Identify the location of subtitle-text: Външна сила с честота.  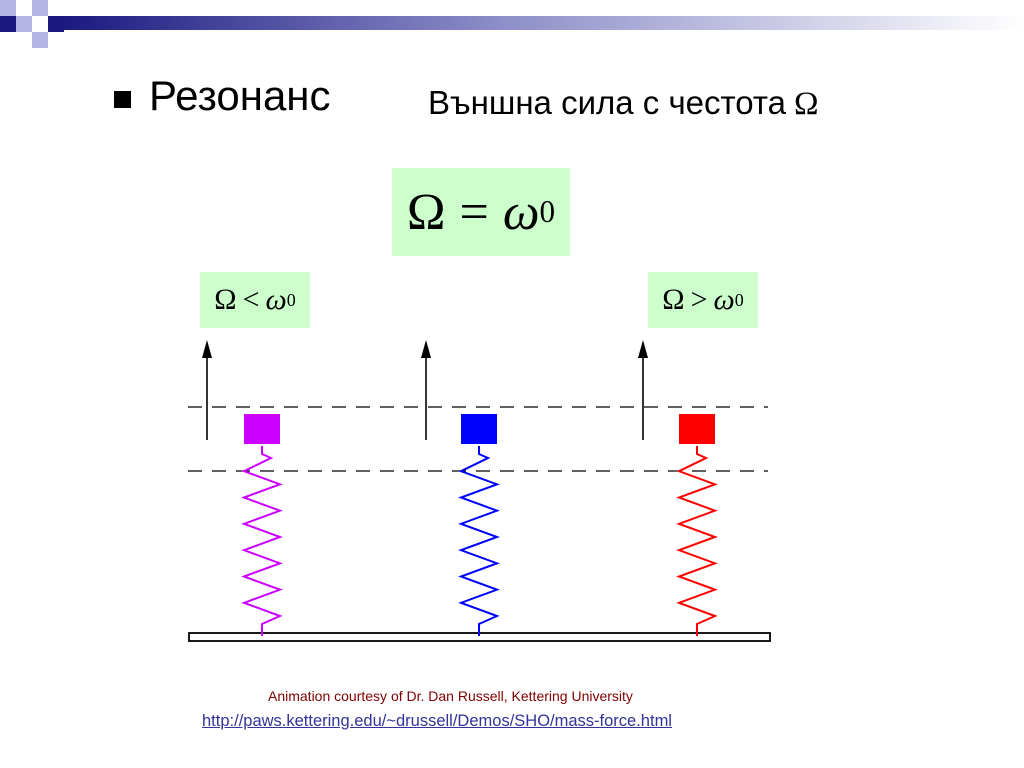
(607, 102).